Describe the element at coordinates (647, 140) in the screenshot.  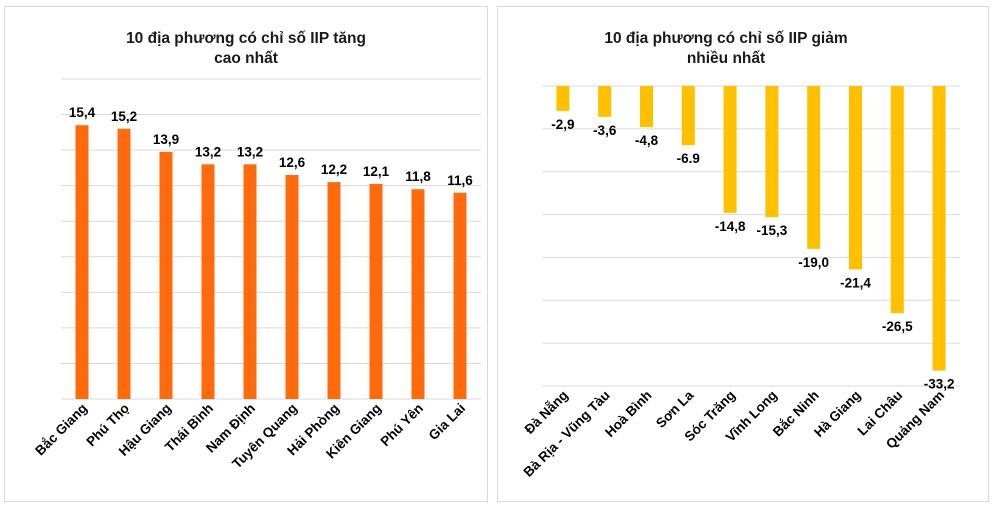
I see `data-label: -4,8` at that location.